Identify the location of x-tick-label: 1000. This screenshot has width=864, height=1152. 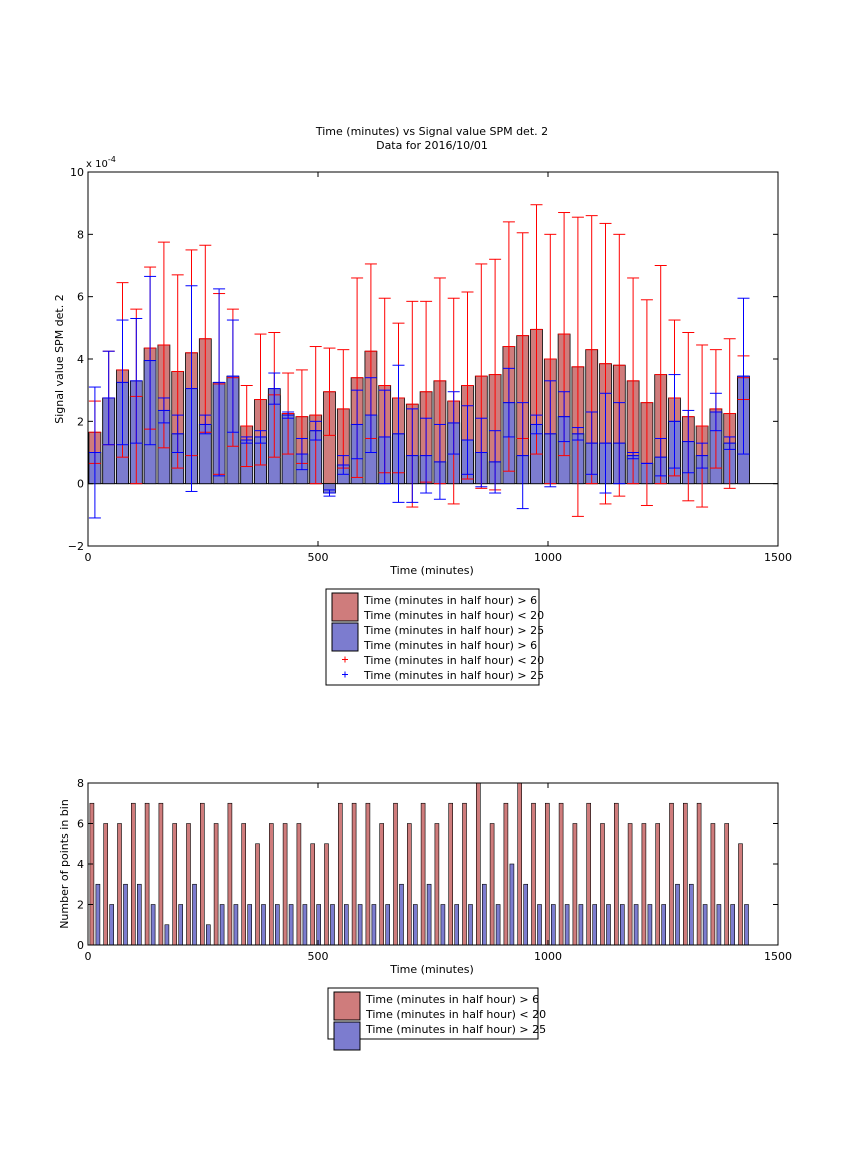
(548, 956).